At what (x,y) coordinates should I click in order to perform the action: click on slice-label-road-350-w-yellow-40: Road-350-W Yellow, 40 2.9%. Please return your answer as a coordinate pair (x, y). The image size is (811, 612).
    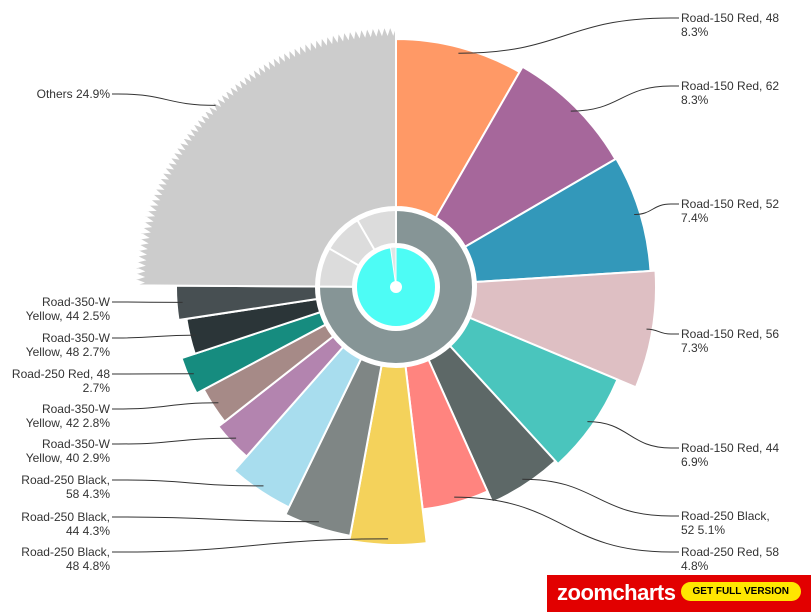
    Looking at the image, I should click on (68, 451).